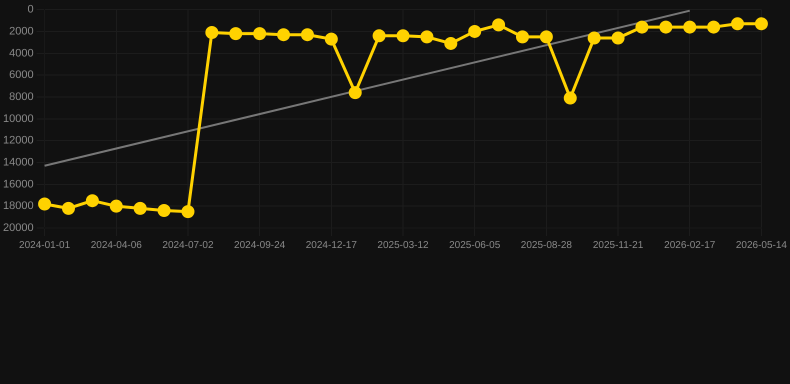 This screenshot has height=384, width=790. Describe the element at coordinates (21, 75) in the screenshot. I see `y-tick-label: 6000` at that location.